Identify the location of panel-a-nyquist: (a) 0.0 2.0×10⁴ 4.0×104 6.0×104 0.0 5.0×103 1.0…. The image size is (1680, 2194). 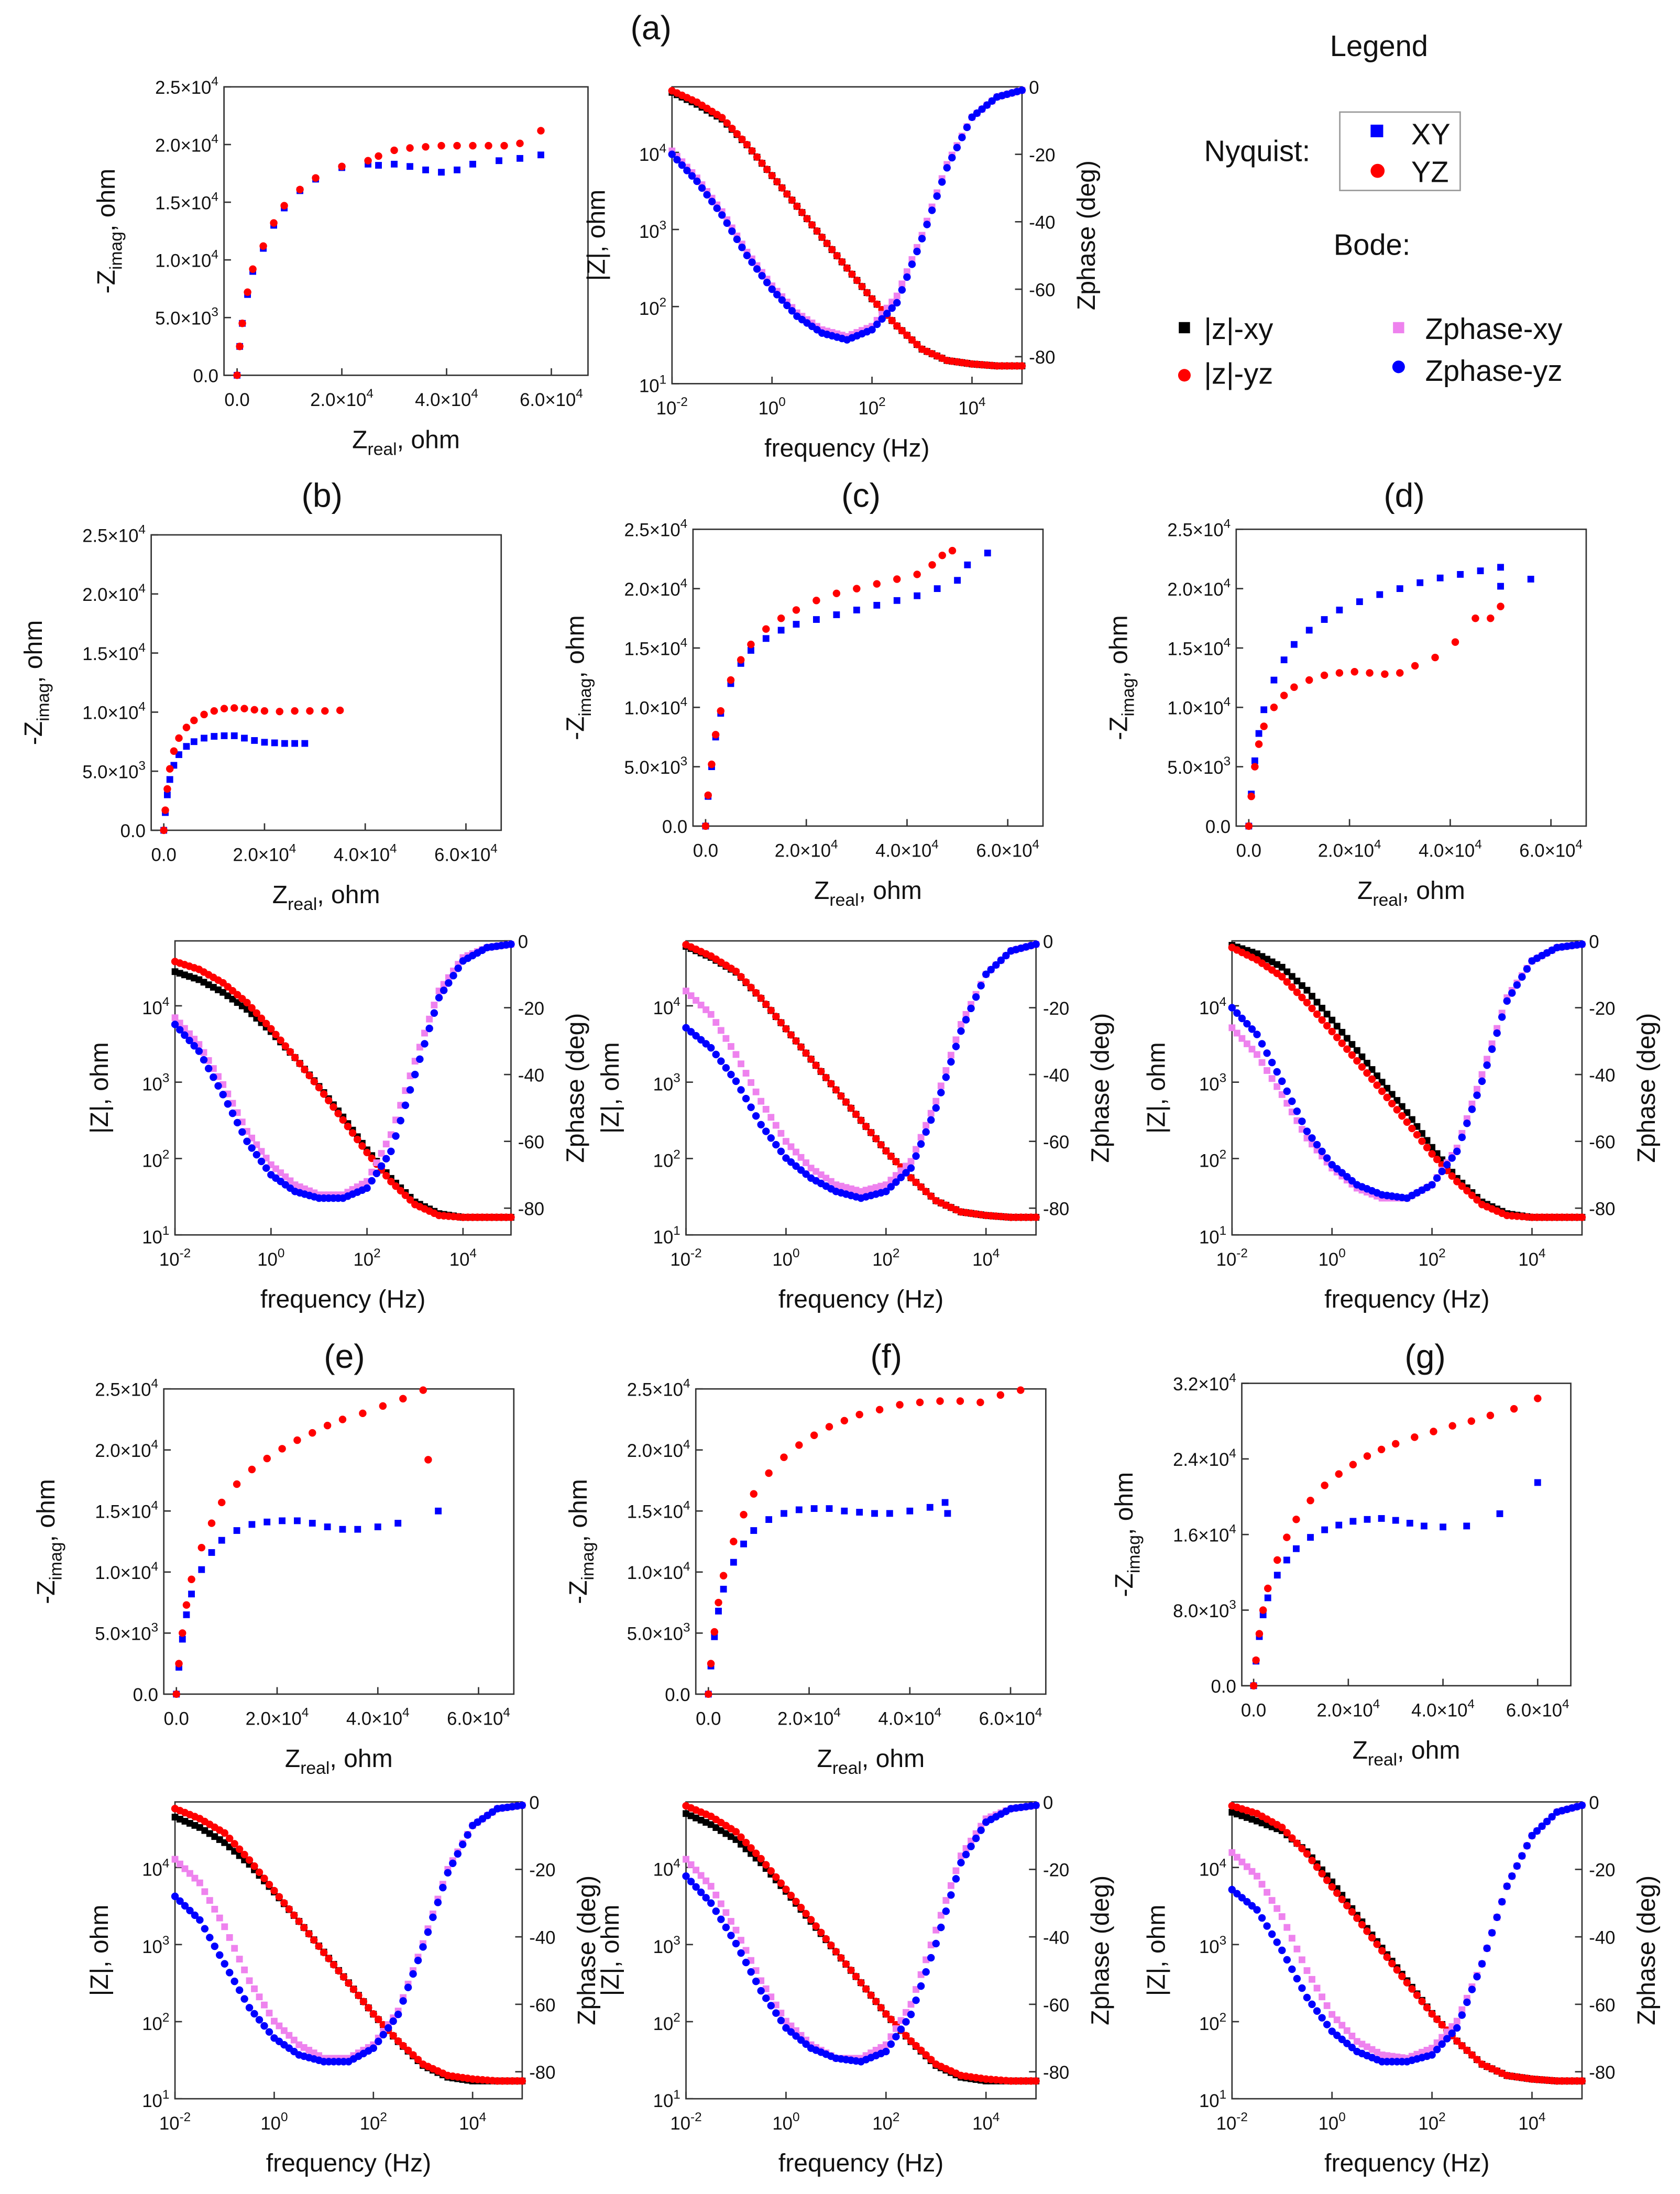
(382, 234).